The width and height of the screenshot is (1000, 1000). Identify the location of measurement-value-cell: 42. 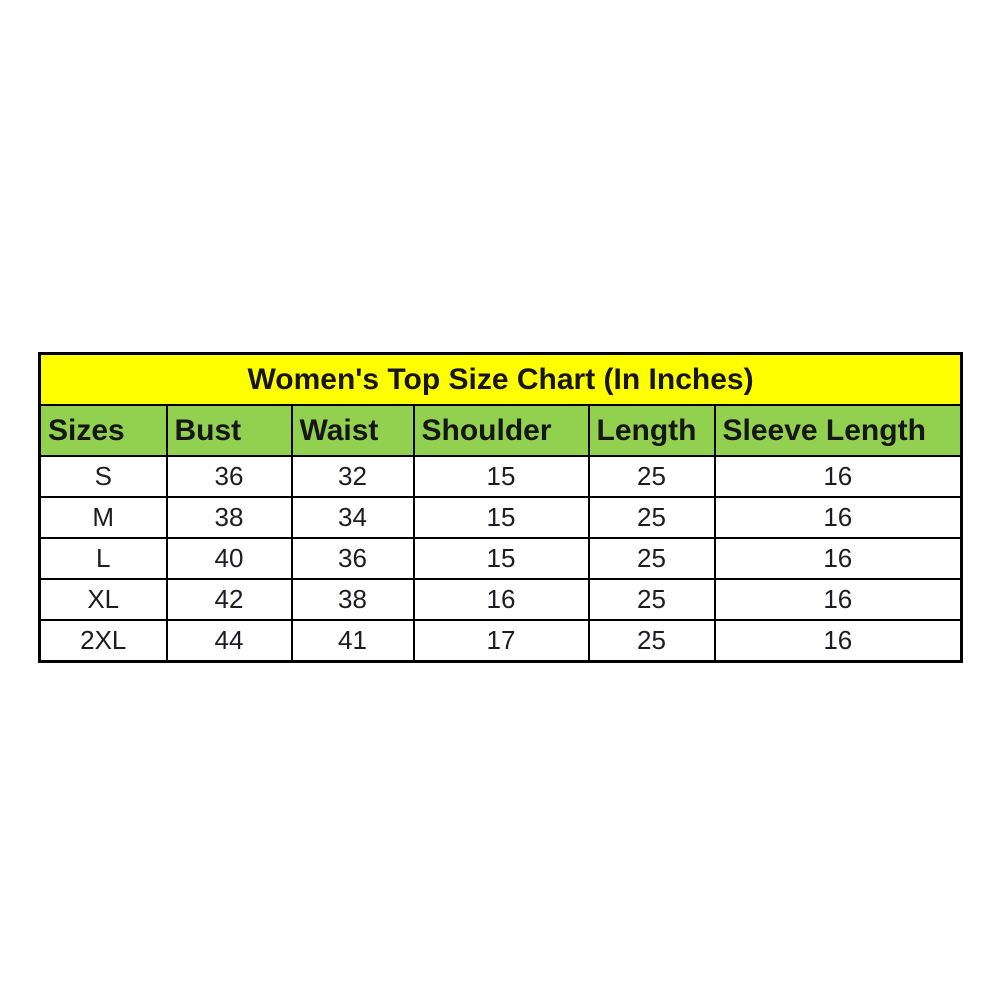
(229, 599).